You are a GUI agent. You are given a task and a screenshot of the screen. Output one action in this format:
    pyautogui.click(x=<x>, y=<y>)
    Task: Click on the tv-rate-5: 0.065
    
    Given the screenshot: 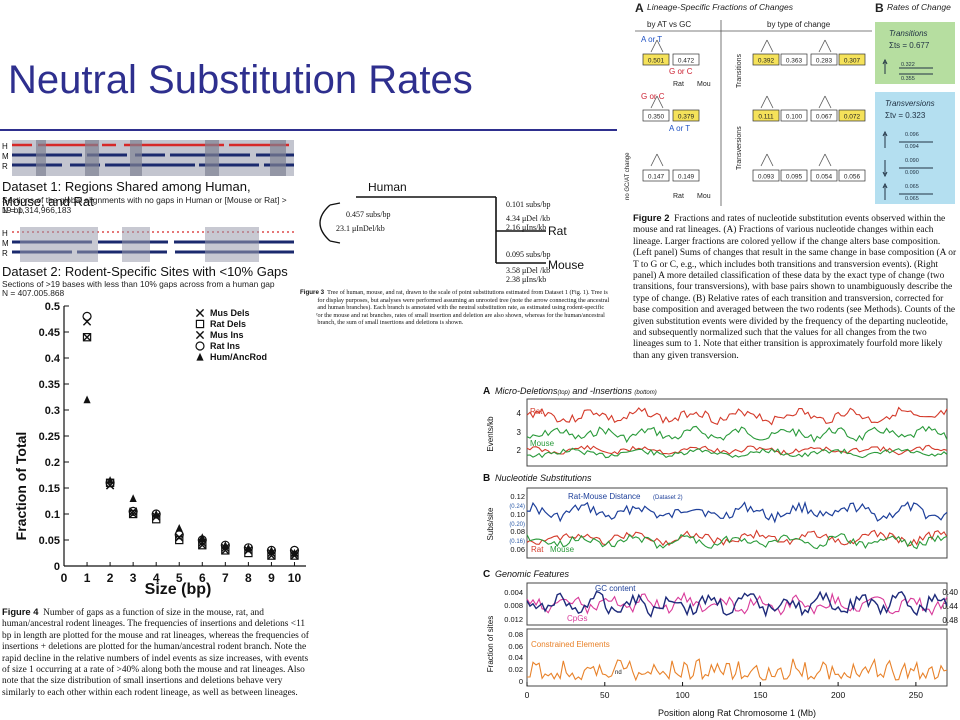 What is the action you would take?
    pyautogui.click(x=912, y=187)
    